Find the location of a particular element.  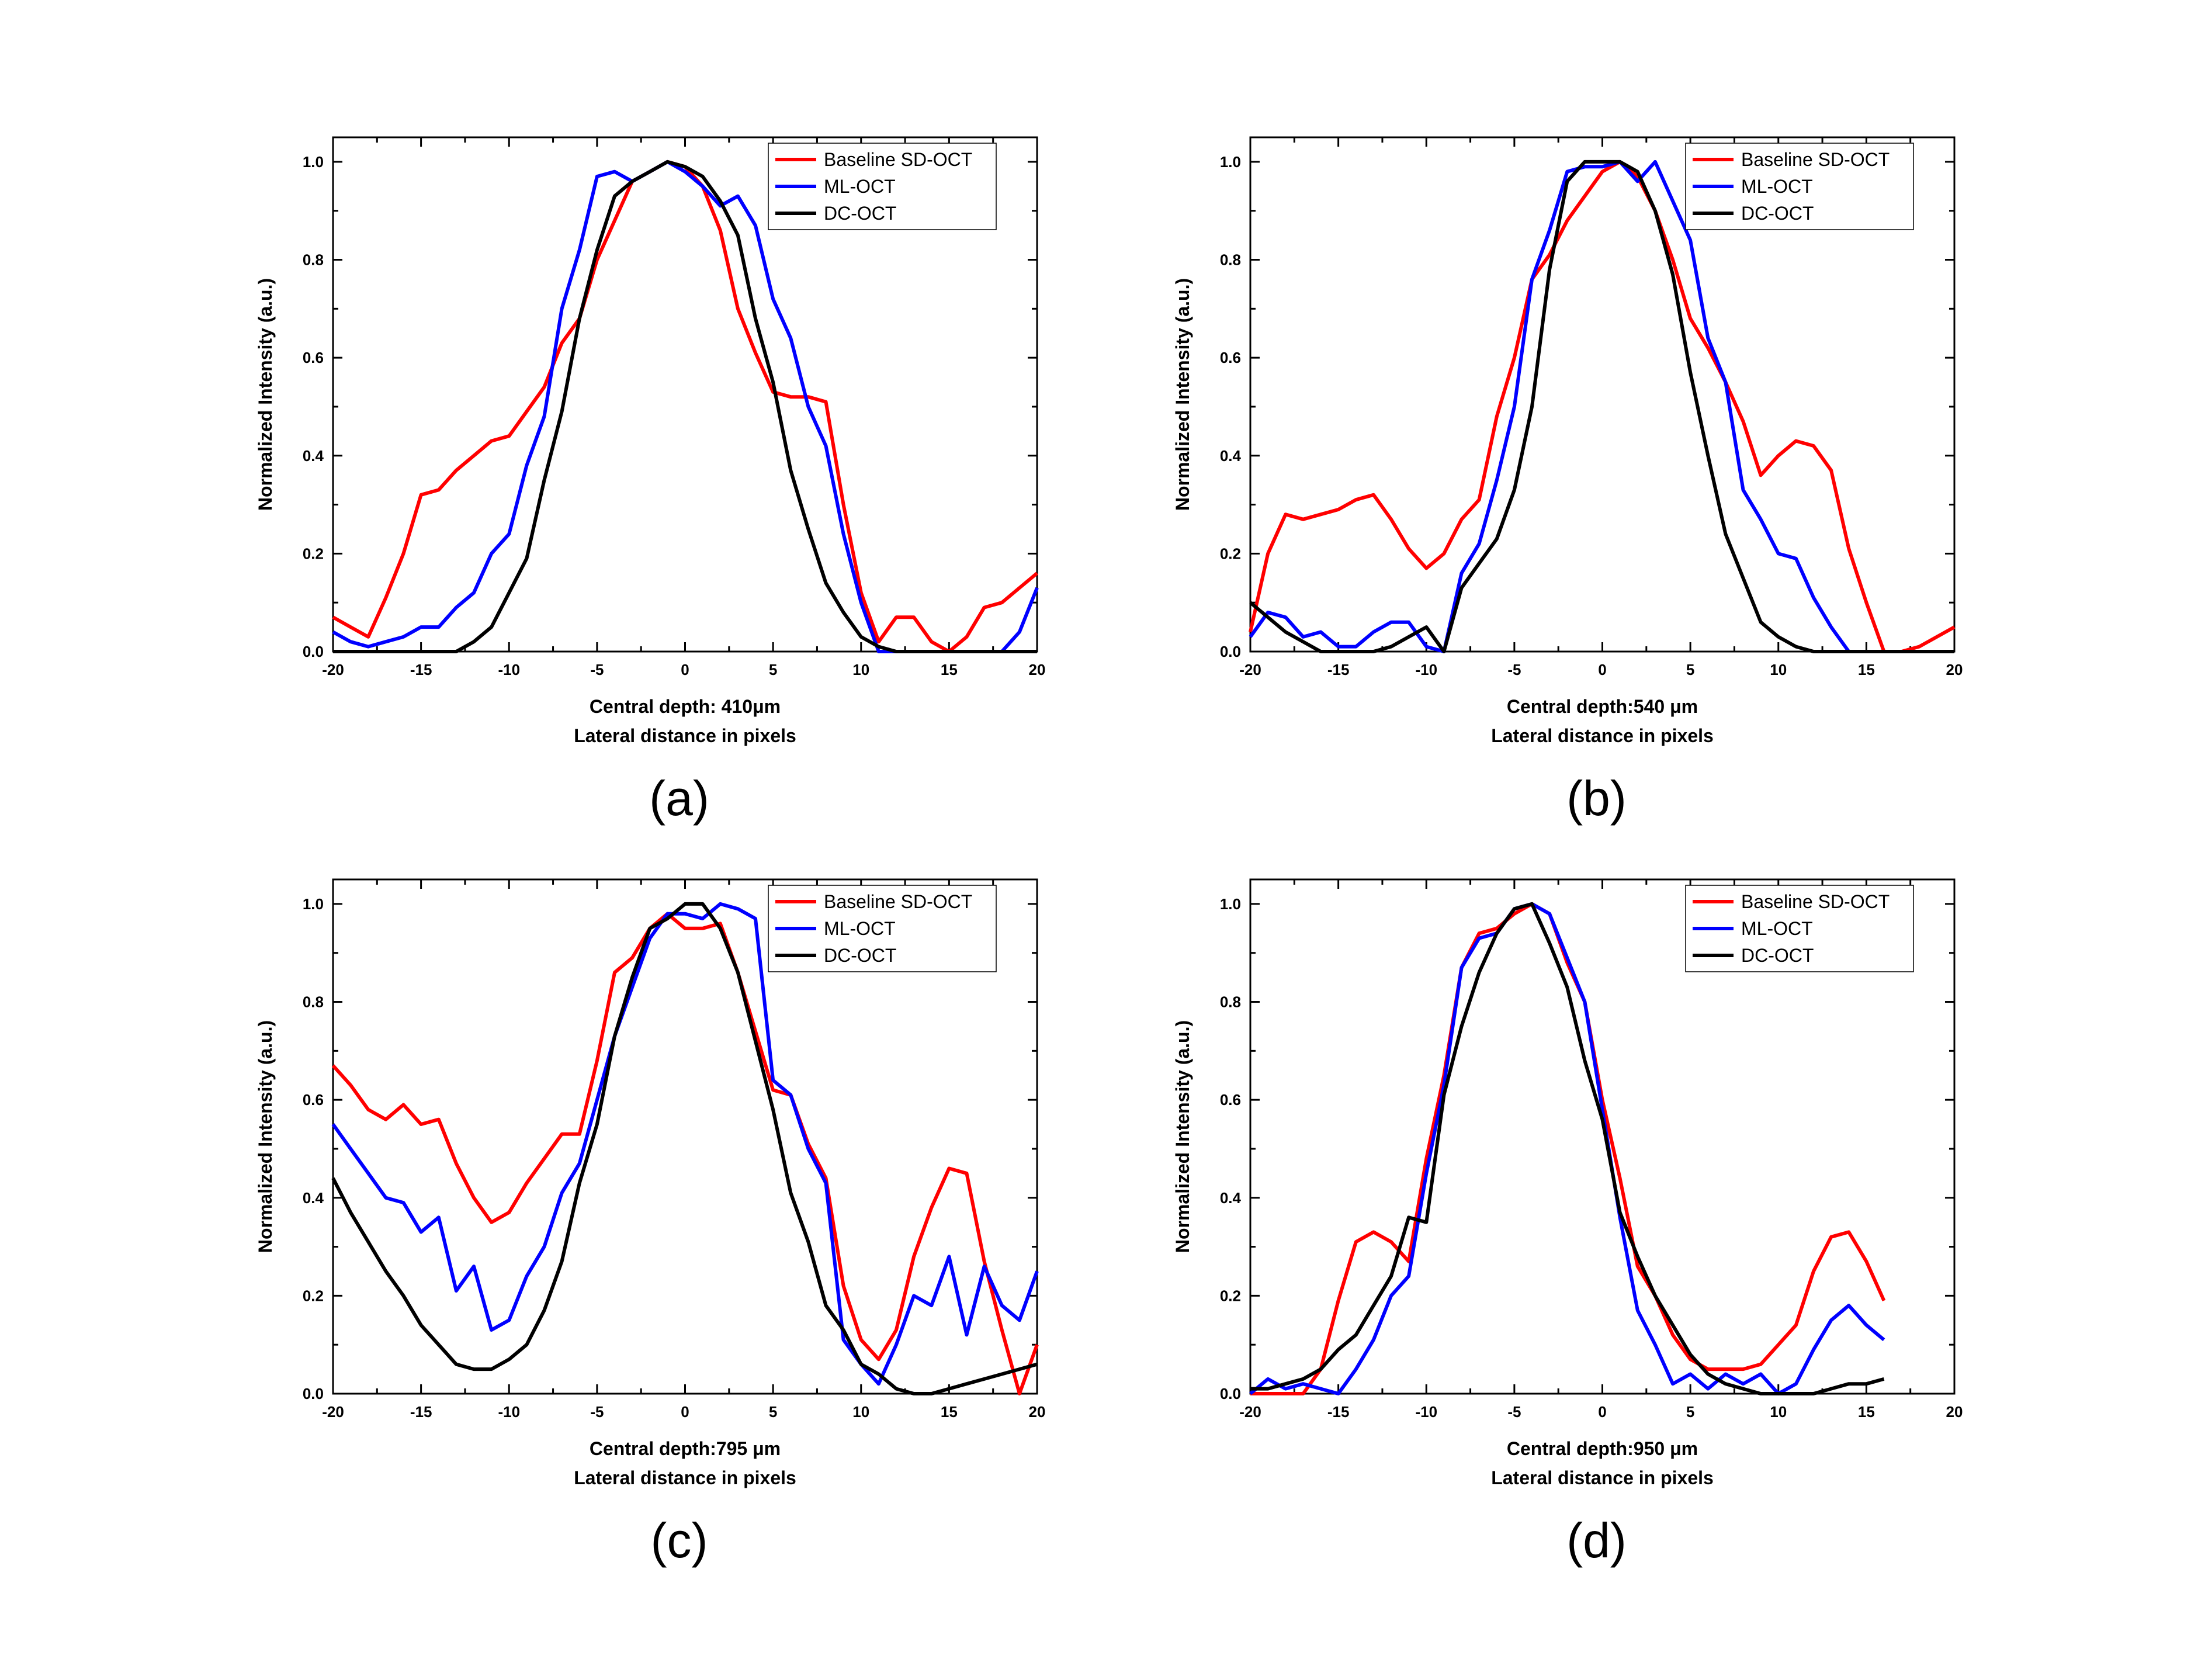

panel-label: (c) is located at coordinates (680, 1540).